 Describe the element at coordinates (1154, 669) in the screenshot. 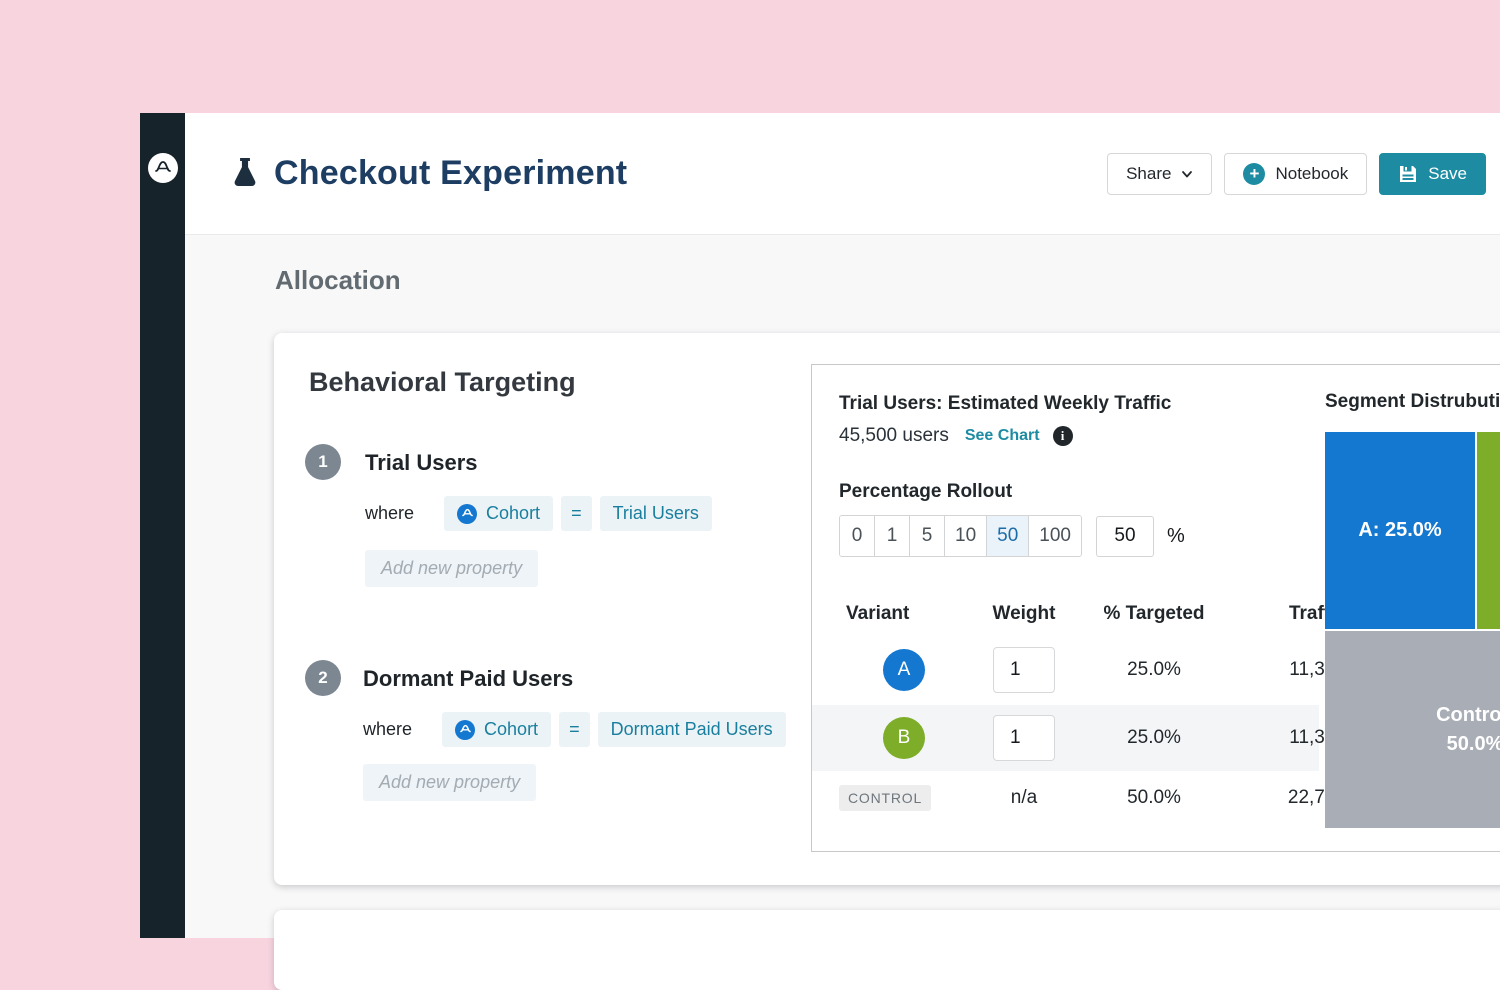

I see `variant-a-targeted: 25.0%` at that location.